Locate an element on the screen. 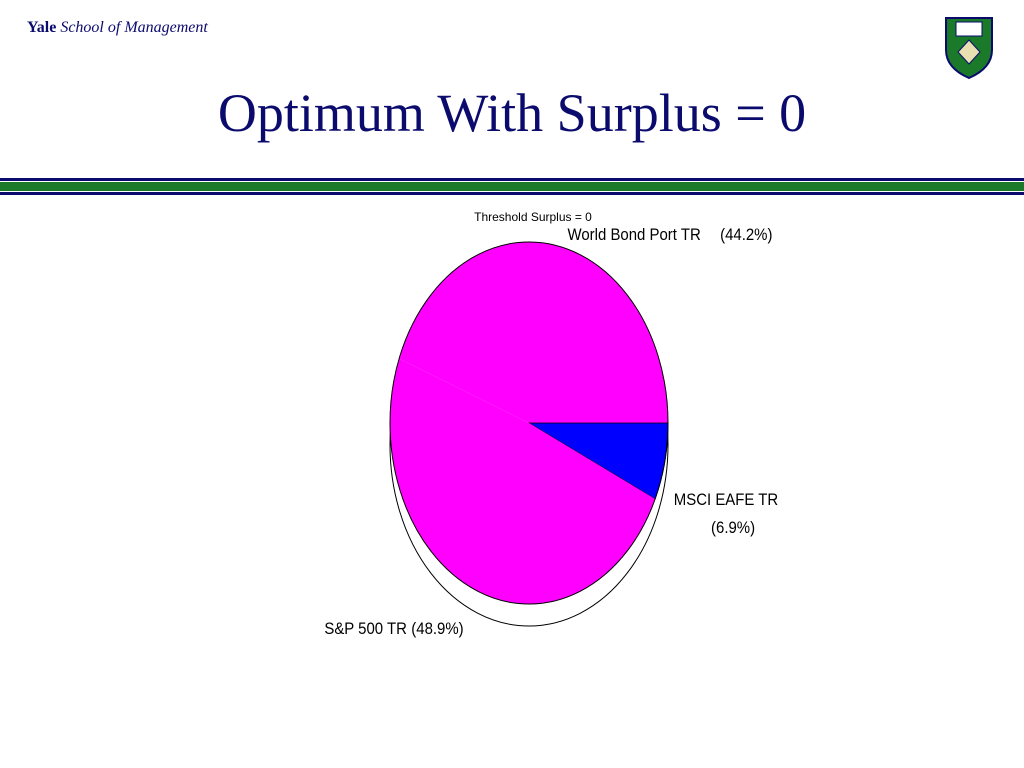 The width and height of the screenshot is (1024, 768). pie-outline is located at coordinates (529, 423).